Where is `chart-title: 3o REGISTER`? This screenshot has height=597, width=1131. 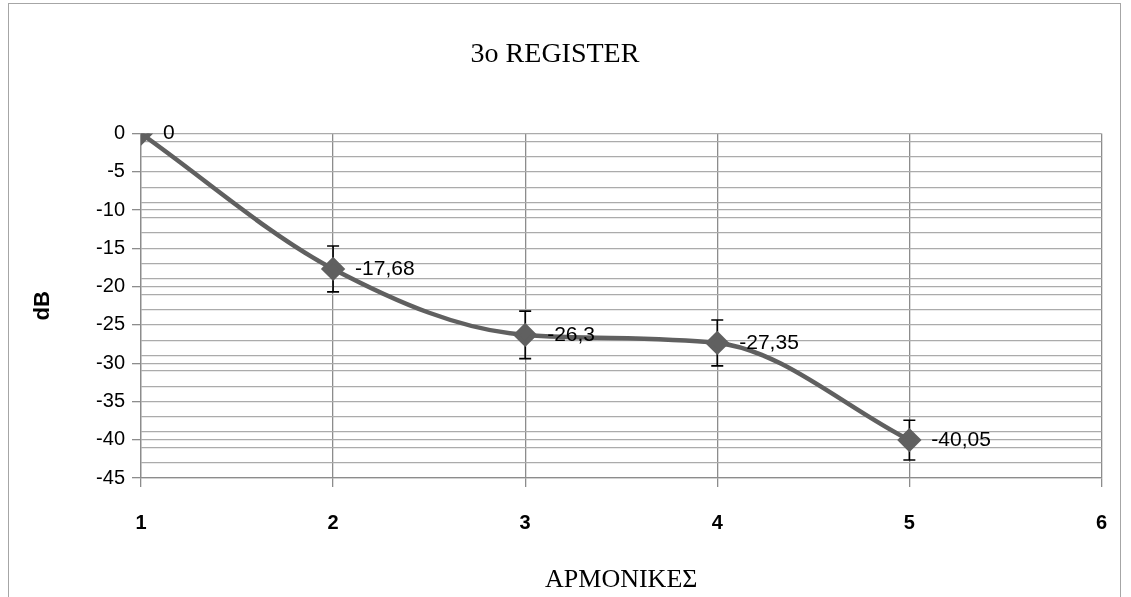
chart-title: 3o REGISTER is located at coordinates (555, 53).